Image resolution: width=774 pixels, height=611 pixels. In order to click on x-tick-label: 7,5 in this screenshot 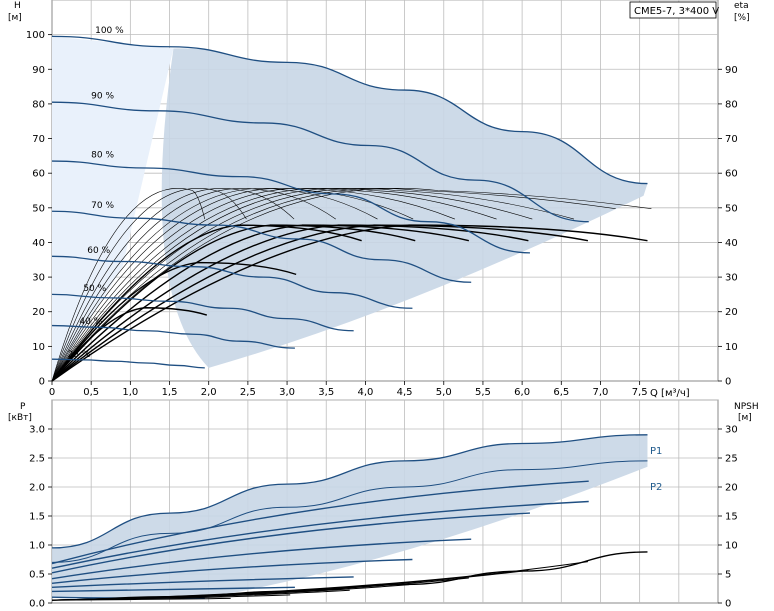, I will do `click(640, 392)`.